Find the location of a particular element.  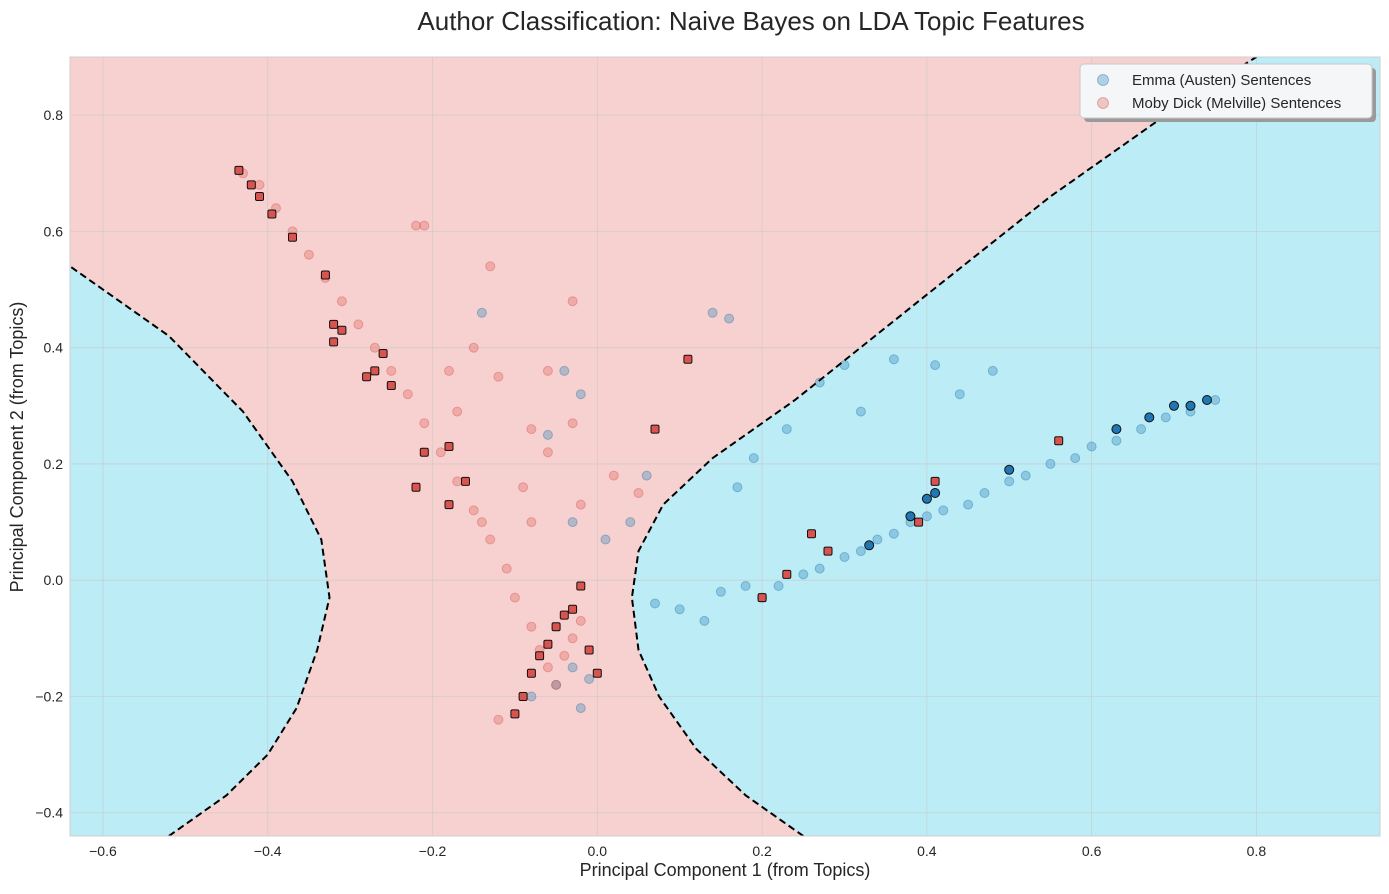

y-tick-label: 0.2 is located at coordinates (54, 464).